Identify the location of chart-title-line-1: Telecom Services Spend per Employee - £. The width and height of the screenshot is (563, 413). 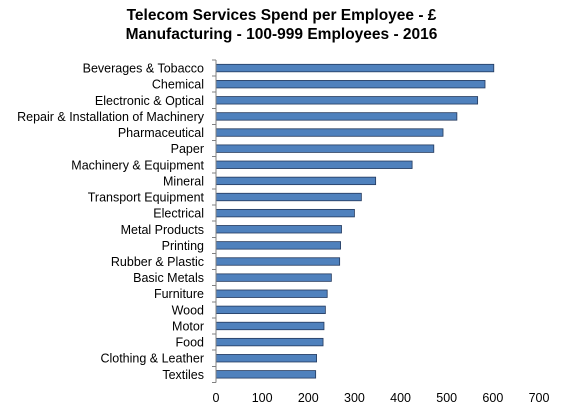
(281, 15).